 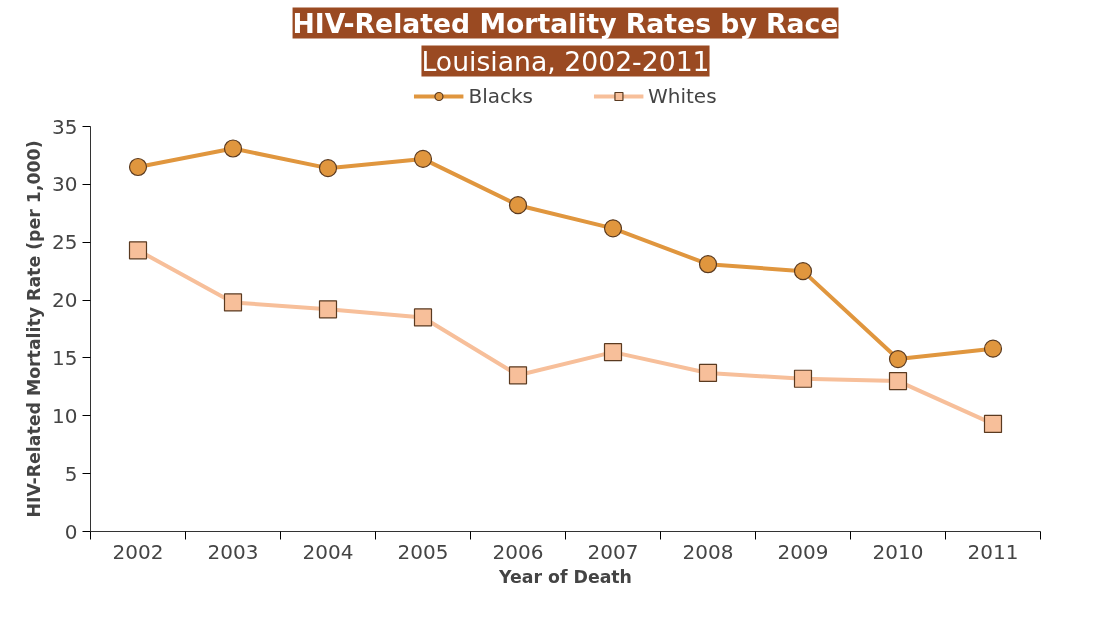 What do you see at coordinates (71, 473) in the screenshot?
I see `y-tick-label: 5` at bounding box center [71, 473].